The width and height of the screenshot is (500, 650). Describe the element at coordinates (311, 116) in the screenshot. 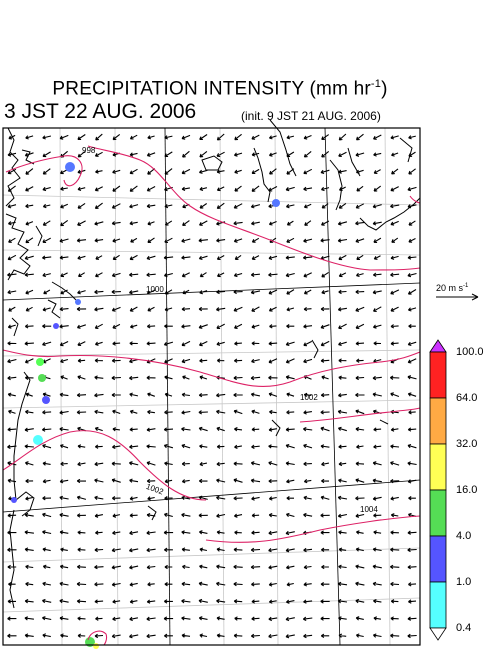

I see `init-time: (init. 9 JST 21 AUG. 2006)` at that location.